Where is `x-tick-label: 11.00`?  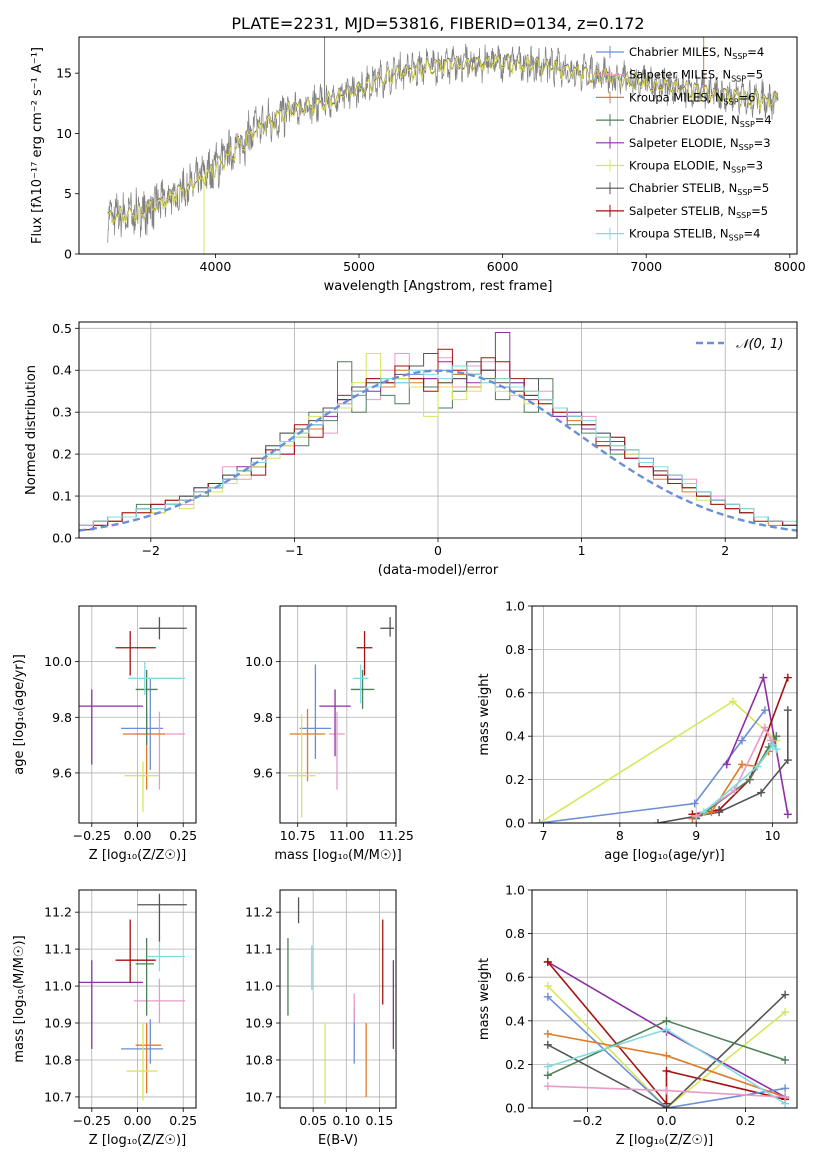 x-tick-label: 11.00 is located at coordinates (347, 835).